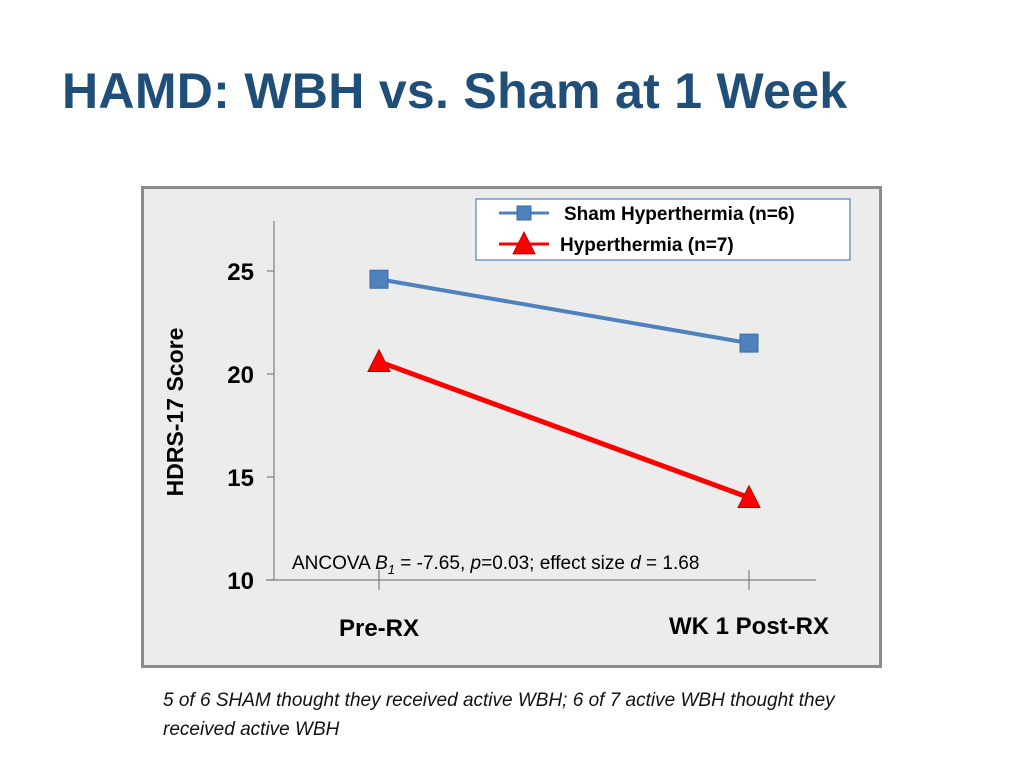 The height and width of the screenshot is (768, 1024). I want to click on y-tick-label: 15, so click(240, 478).